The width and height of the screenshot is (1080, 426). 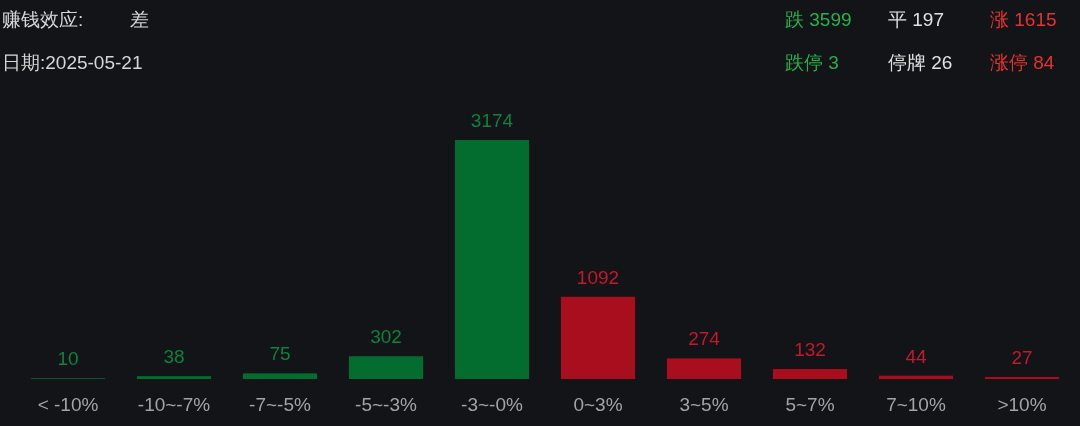 I want to click on annotation: 涨 1615, so click(x=1023, y=19).